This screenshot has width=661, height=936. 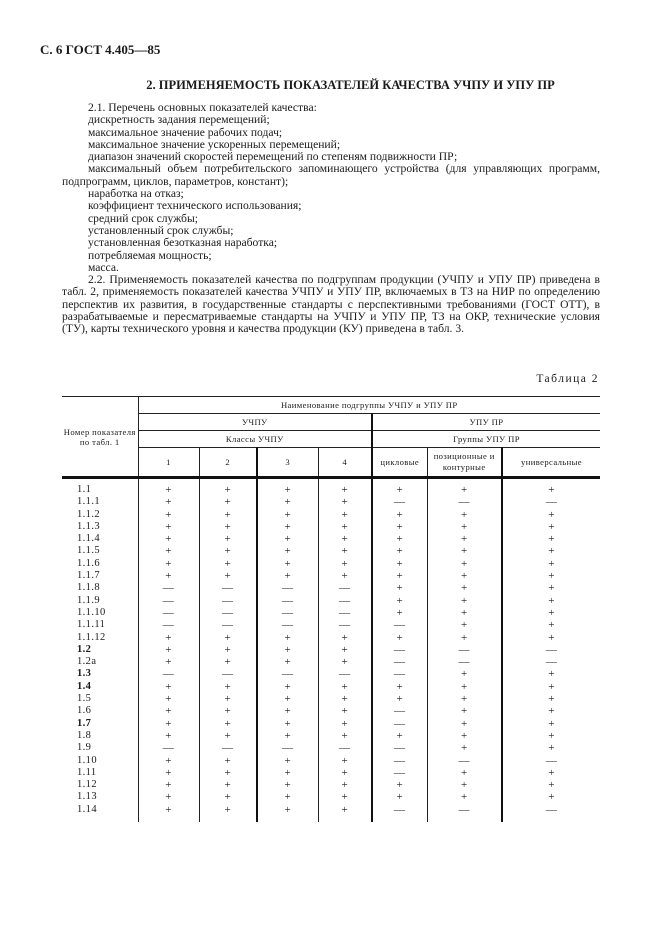 I want to click on list-item: установленный срок службы;, so click(x=161, y=230).